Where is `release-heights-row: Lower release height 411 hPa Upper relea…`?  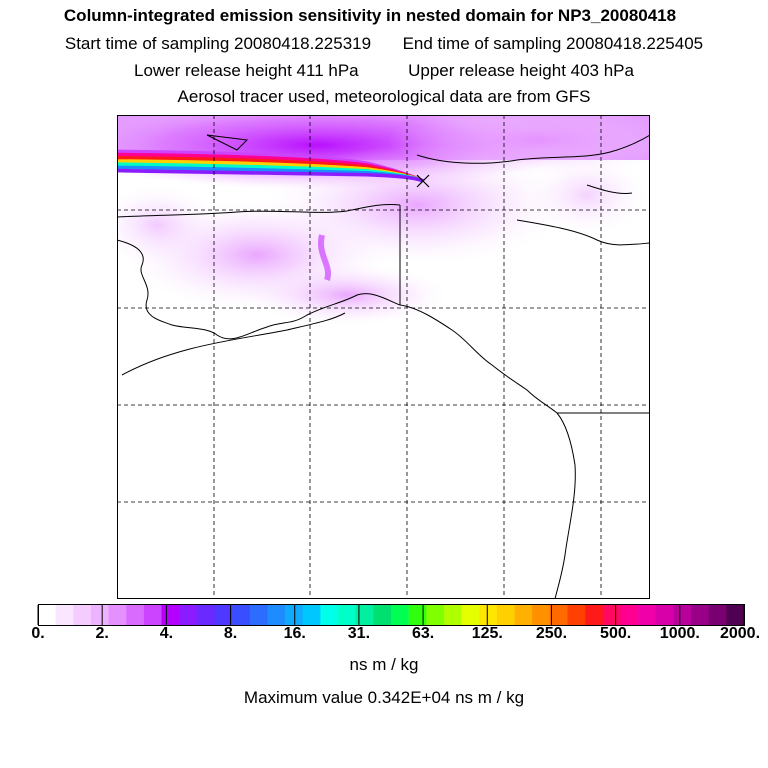 release-heights-row: Lower release height 411 hPa Upper relea… is located at coordinates (384, 71).